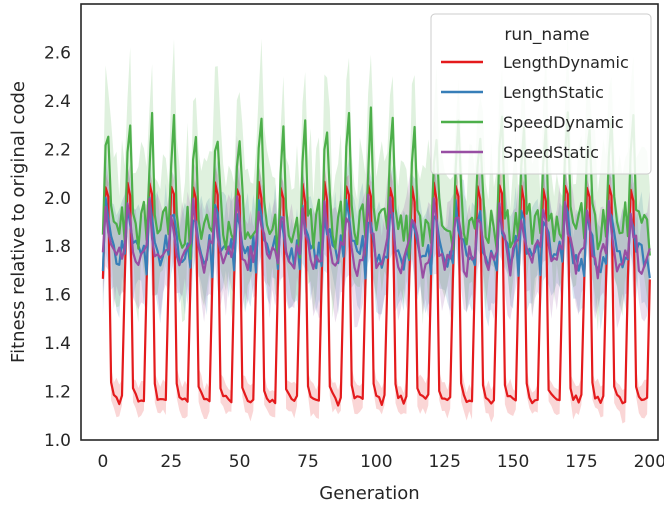 The height and width of the screenshot is (506, 664). I want to click on x-tick-label: 25, so click(171, 462).